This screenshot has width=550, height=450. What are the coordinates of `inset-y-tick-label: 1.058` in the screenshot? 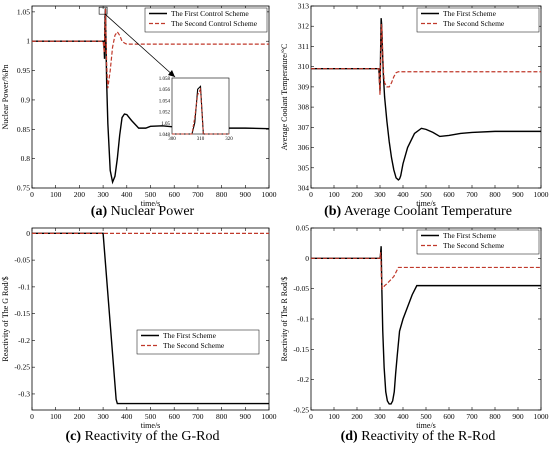 It's located at (165, 79).